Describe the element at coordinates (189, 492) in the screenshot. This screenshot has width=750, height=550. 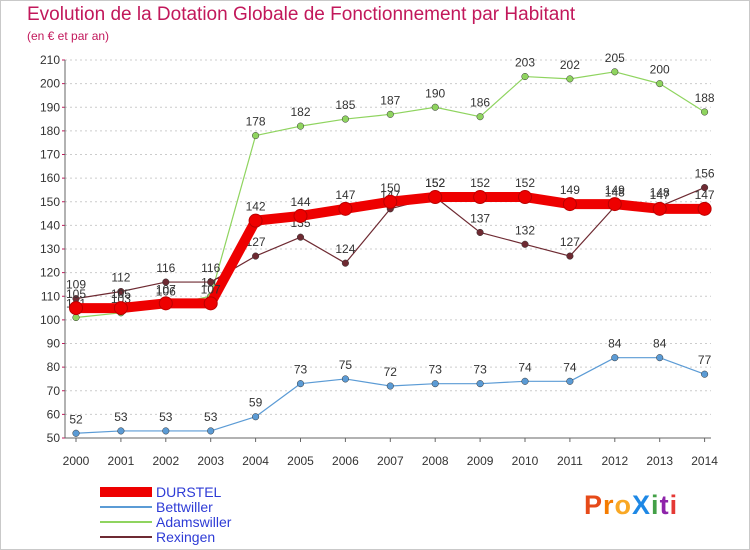
I see `legend-label: DURSTEL` at that location.